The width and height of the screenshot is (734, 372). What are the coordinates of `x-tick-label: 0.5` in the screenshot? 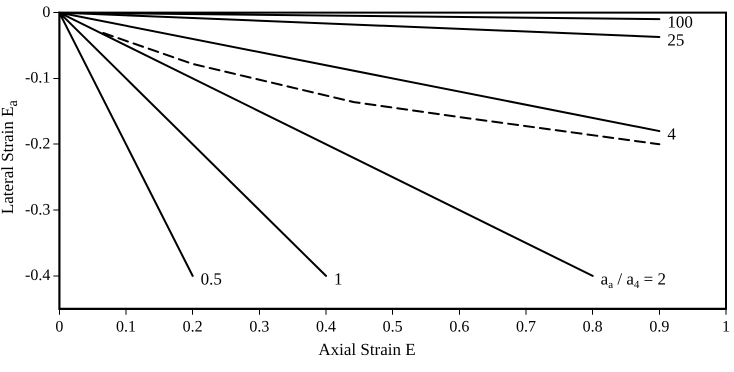 It's located at (392, 327).